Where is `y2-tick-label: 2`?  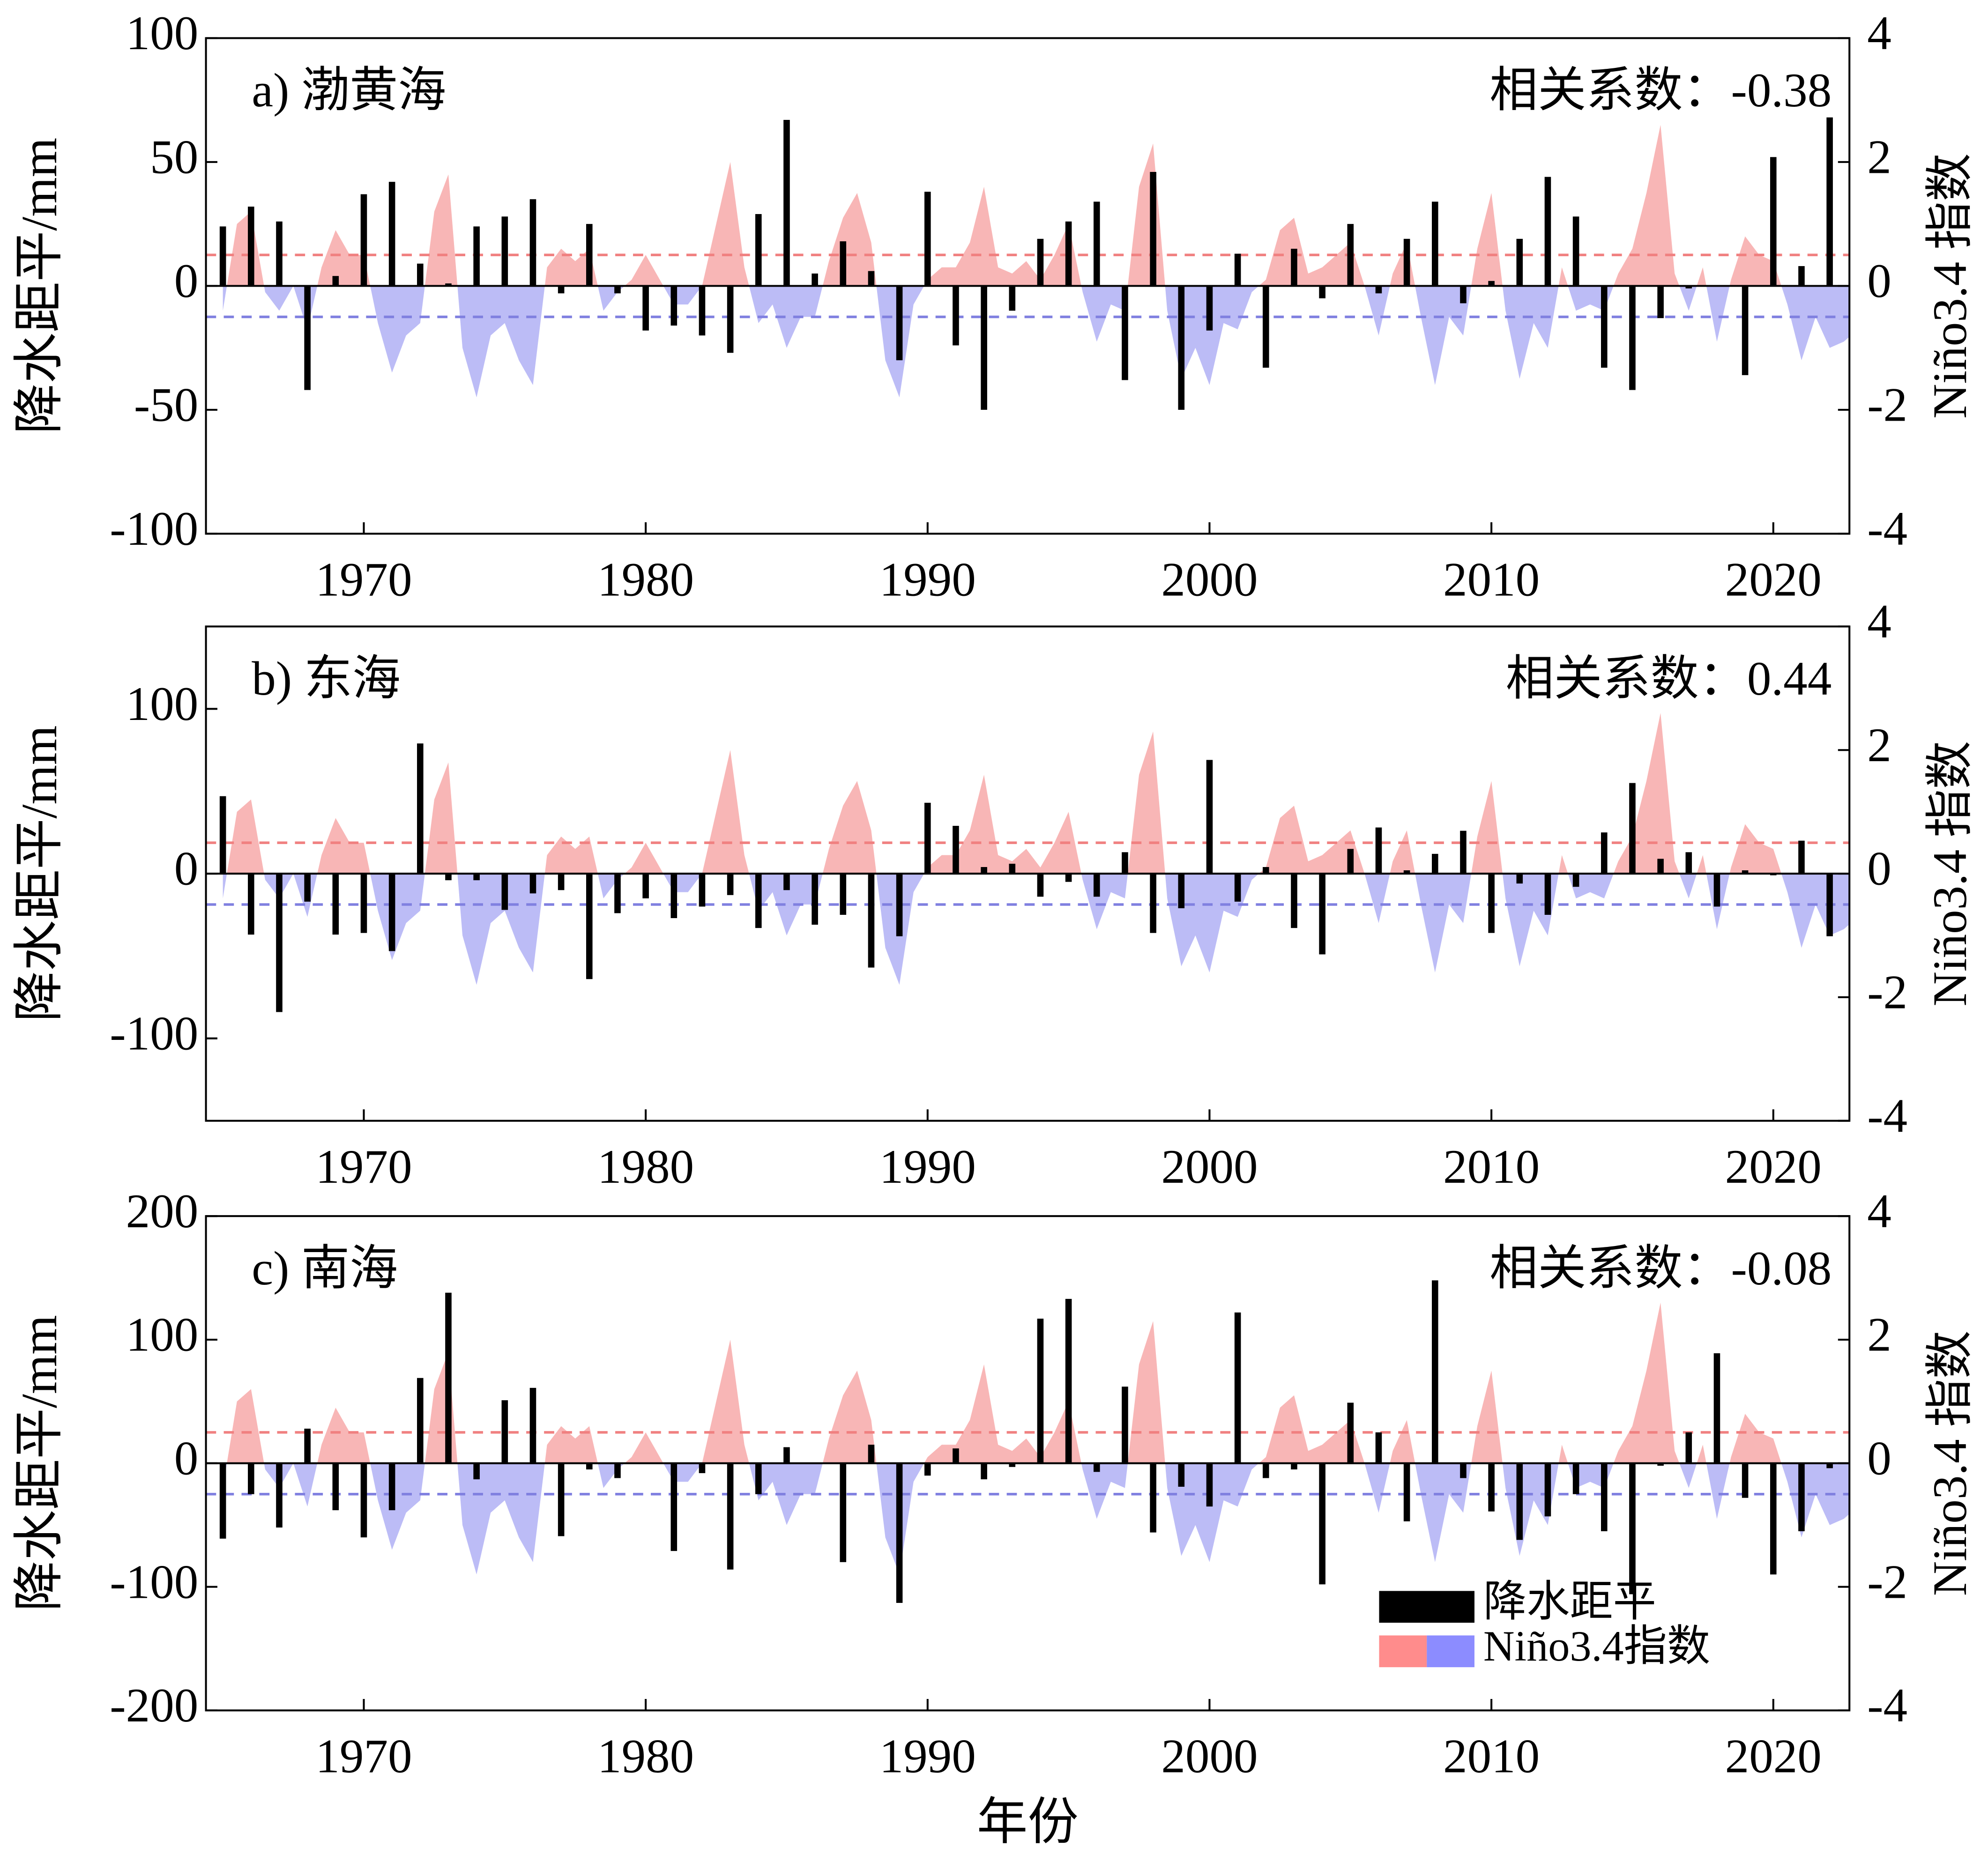
y2-tick-label: 2 is located at coordinates (1879, 1335).